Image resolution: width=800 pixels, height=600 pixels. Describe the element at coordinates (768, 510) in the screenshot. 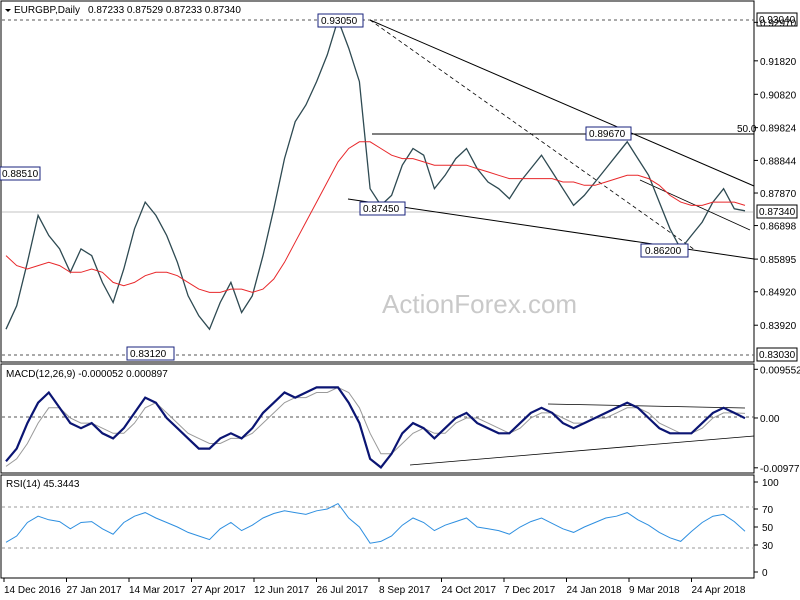

I see `rsi-tick-label: 70` at that location.